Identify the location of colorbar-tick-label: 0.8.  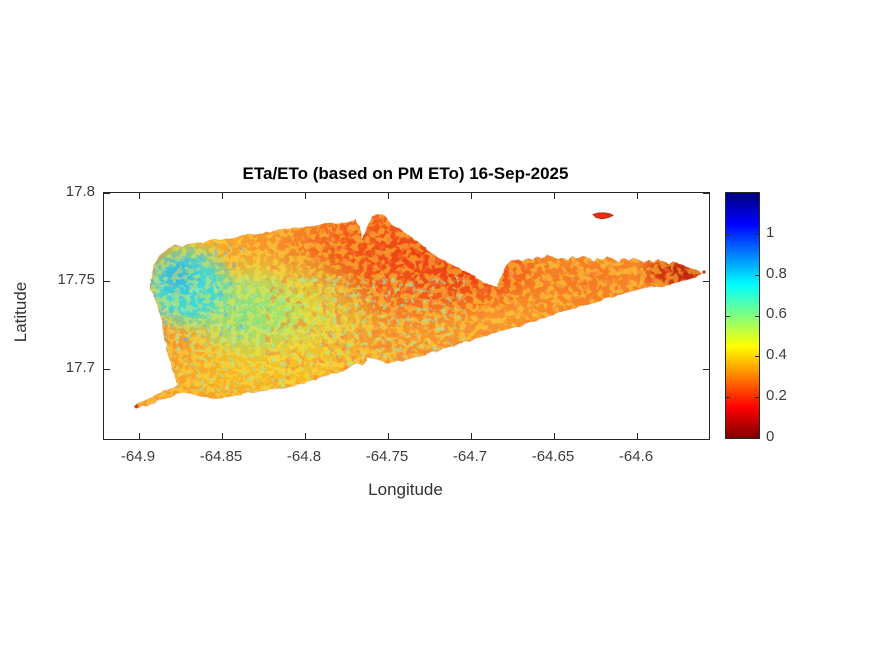
(776, 273).